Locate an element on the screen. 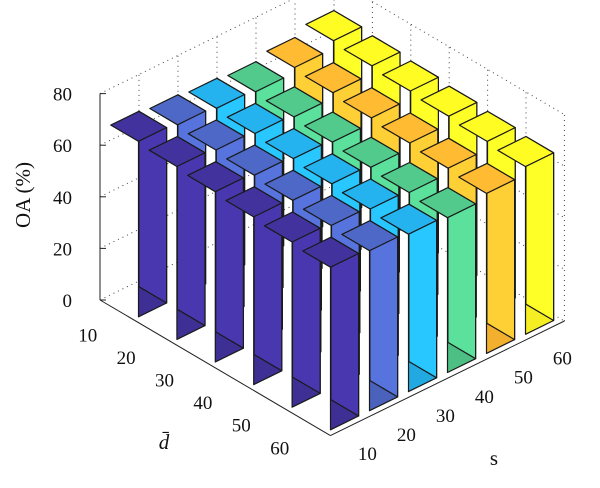 The width and height of the screenshot is (600, 488). bar-d60-s40 is located at coordinates (448, 280).